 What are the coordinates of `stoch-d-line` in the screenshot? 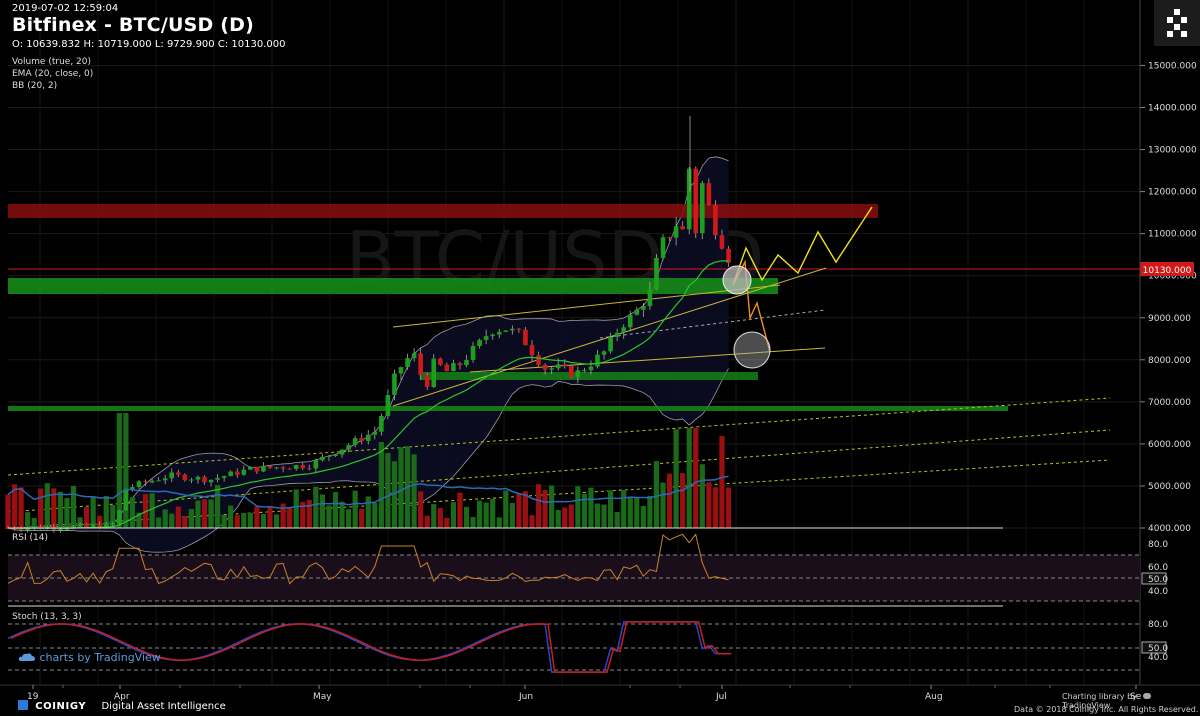 It's located at (371, 647).